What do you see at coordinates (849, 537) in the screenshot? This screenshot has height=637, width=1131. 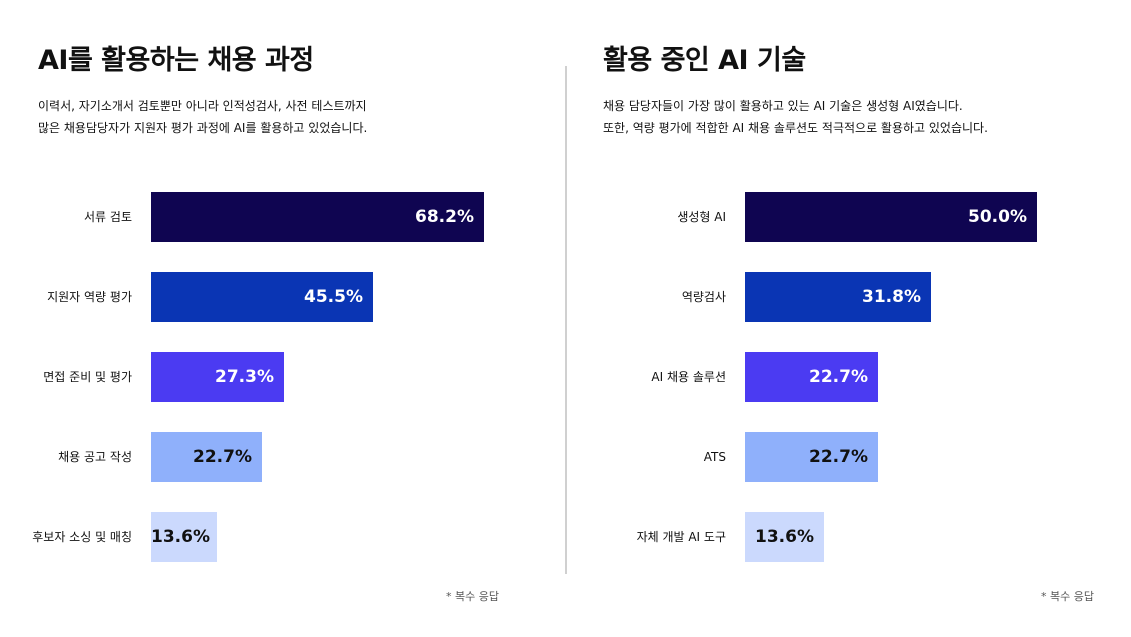 I see `bar-row: 자체 개발 AI 도구 13.6%` at bounding box center [849, 537].